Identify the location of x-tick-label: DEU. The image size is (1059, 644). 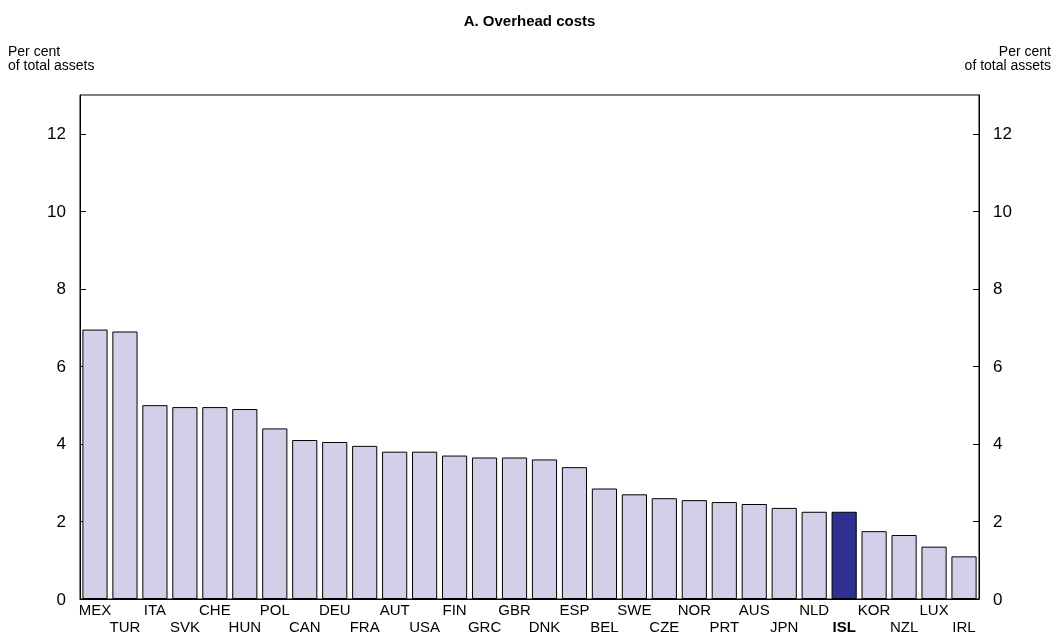
(334, 609).